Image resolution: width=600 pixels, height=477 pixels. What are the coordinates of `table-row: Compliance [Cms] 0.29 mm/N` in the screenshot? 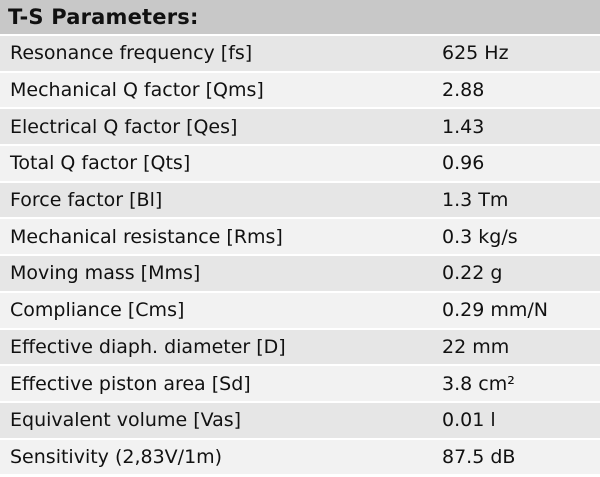 It's located at (300, 311).